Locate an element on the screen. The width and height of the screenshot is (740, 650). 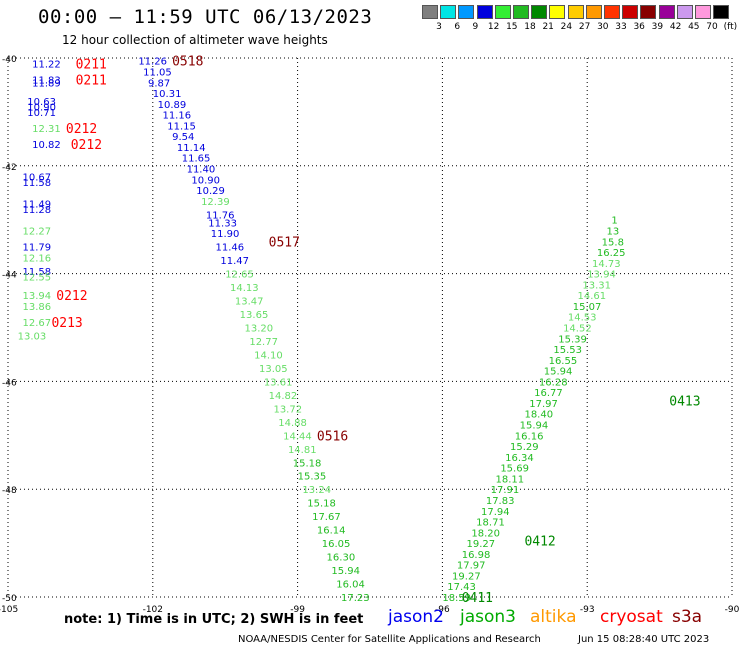
scale-label: 45 is located at coordinates (694, 27).